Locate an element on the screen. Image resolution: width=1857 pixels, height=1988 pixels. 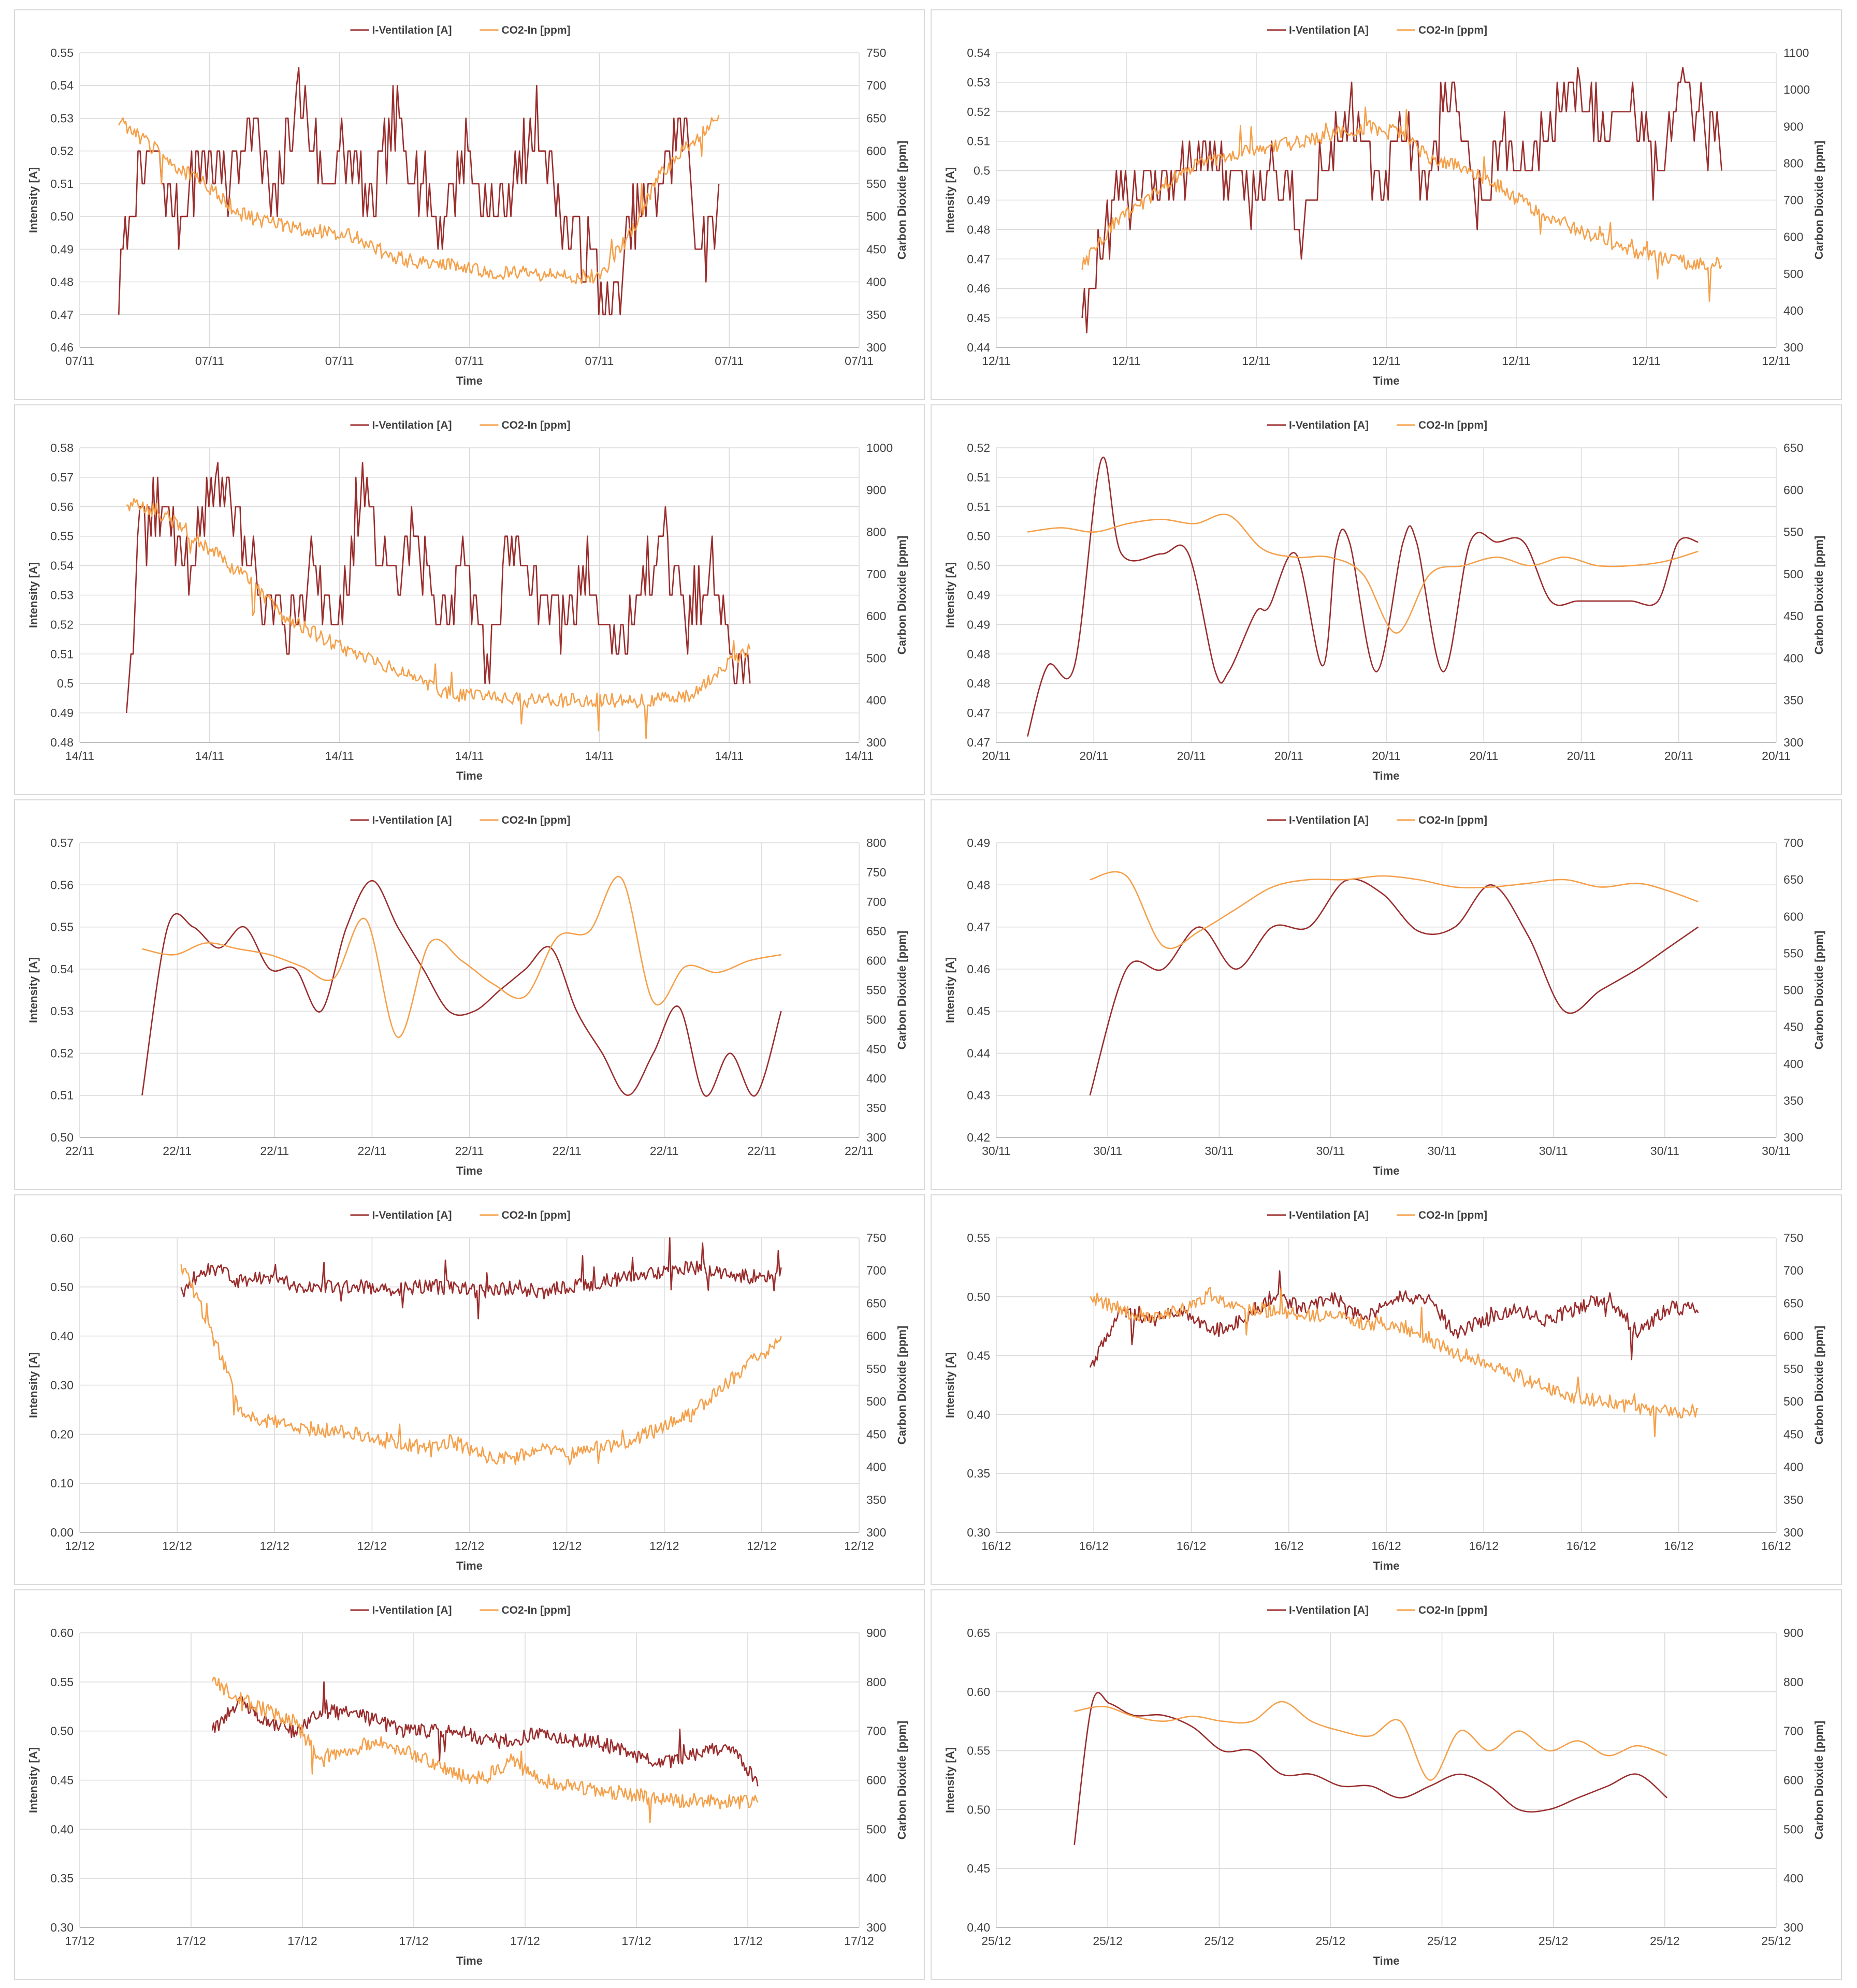
y-tick-label: 0.35 is located at coordinates (62, 1878).